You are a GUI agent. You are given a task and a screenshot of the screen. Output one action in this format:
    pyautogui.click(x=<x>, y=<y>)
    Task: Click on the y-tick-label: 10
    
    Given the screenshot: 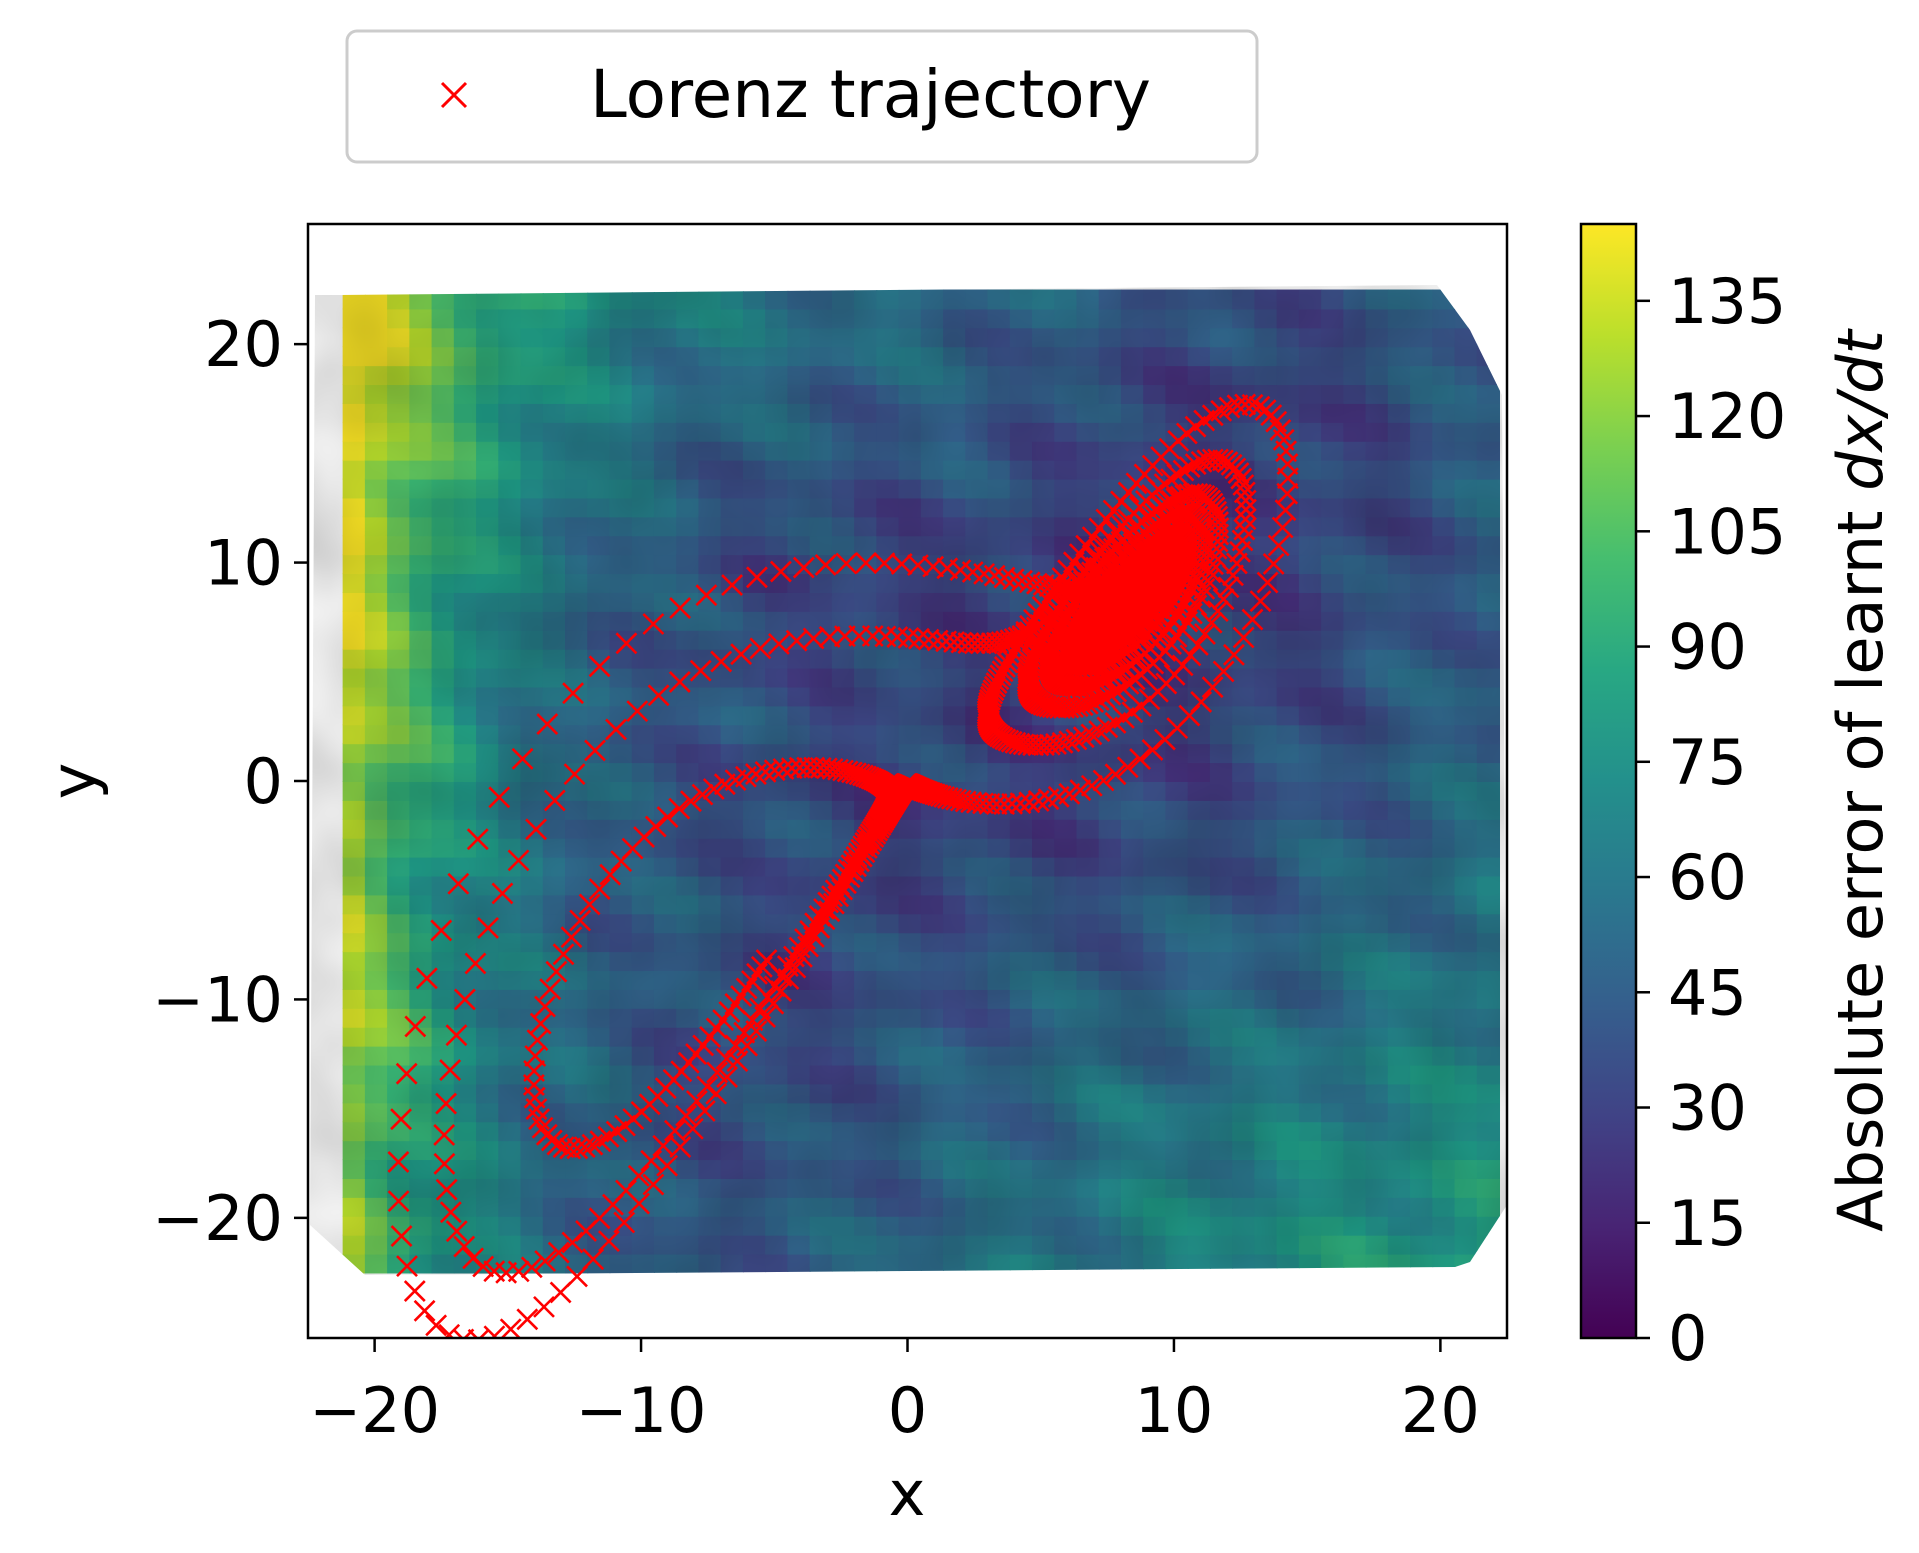 What is the action you would take?
    pyautogui.click(x=243, y=563)
    